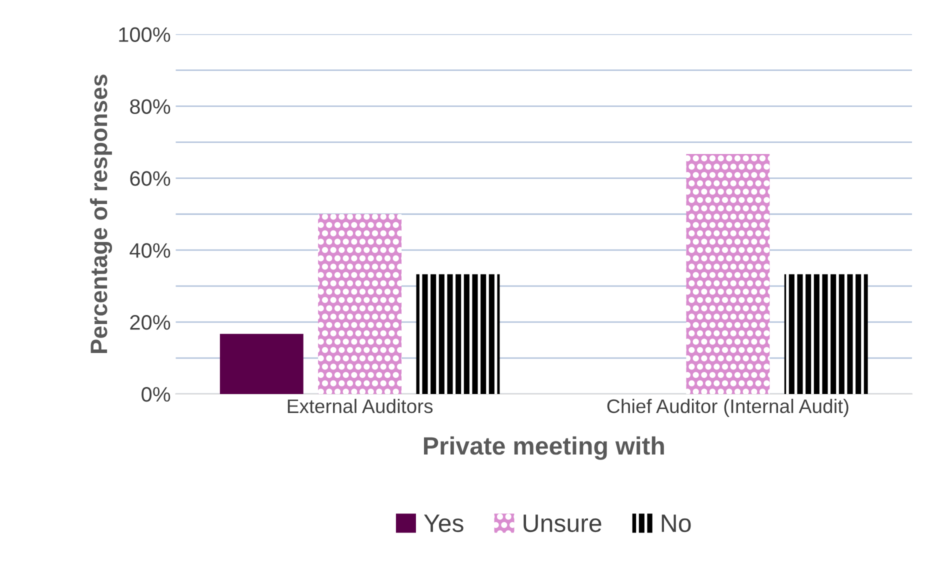 This screenshot has height=571, width=950. I want to click on y-tick-label: 80%, so click(150, 106).